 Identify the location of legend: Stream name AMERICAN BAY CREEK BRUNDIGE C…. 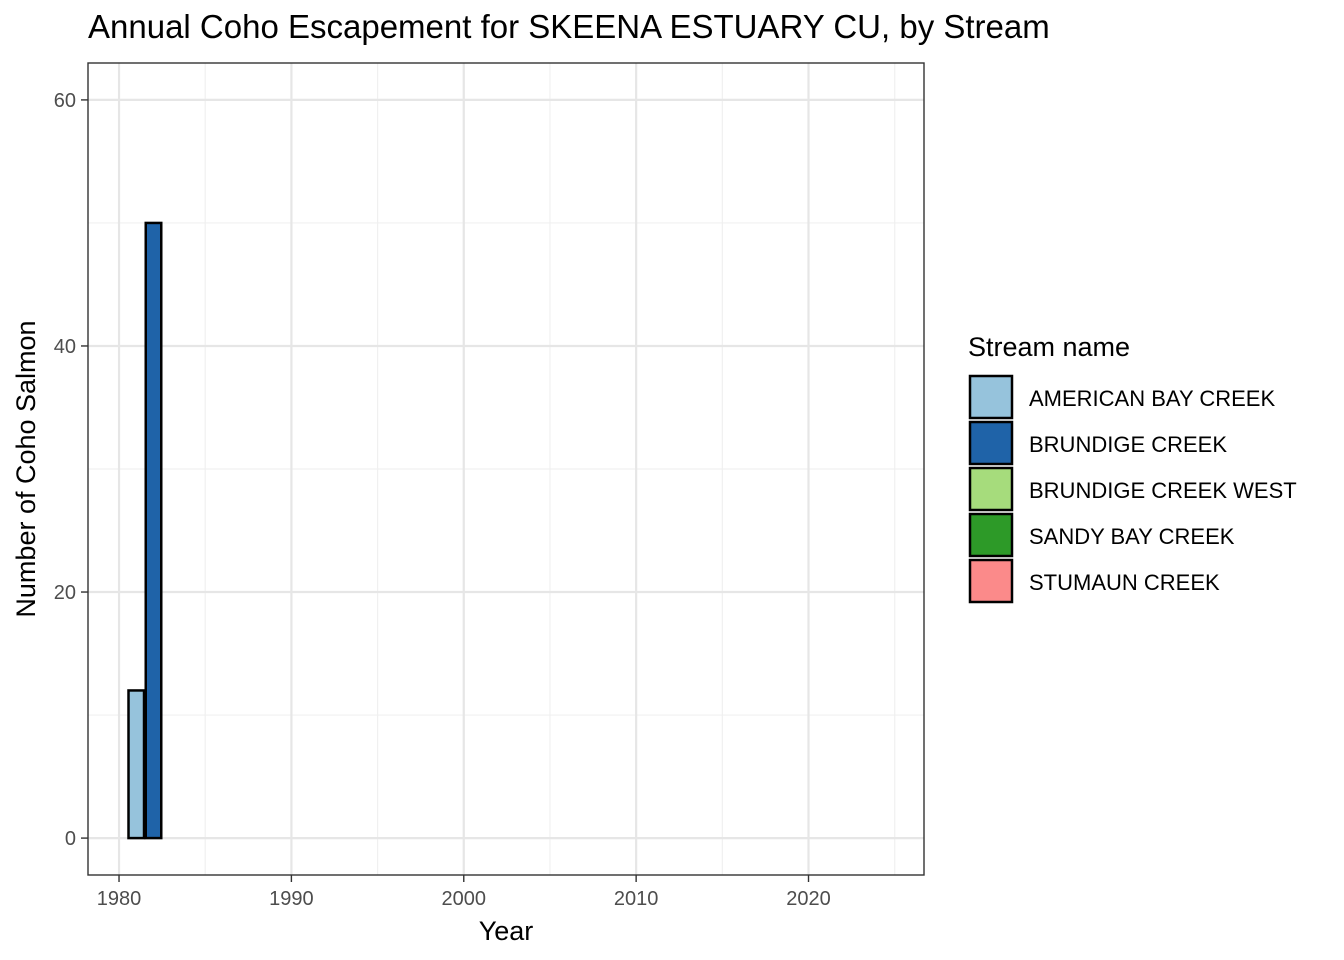
(1132, 468).